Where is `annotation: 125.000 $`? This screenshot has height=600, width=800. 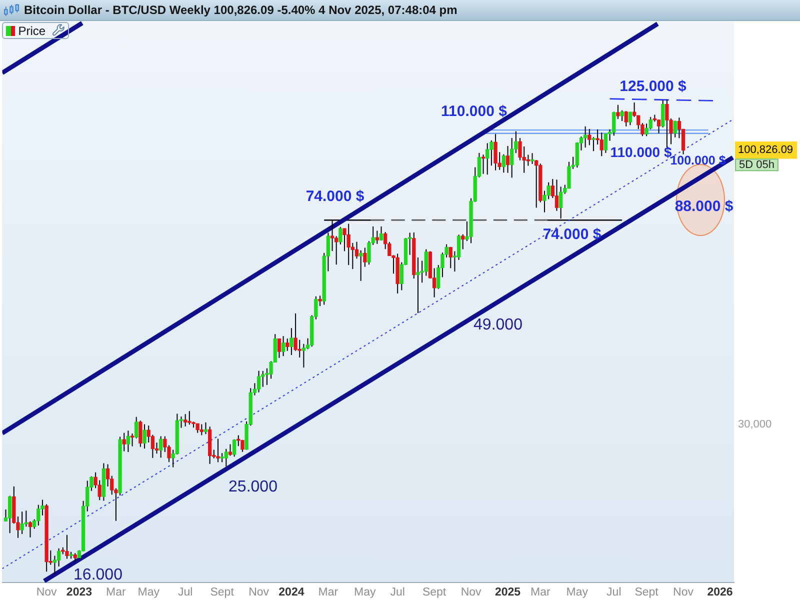 annotation: 125.000 $ is located at coordinates (654, 87).